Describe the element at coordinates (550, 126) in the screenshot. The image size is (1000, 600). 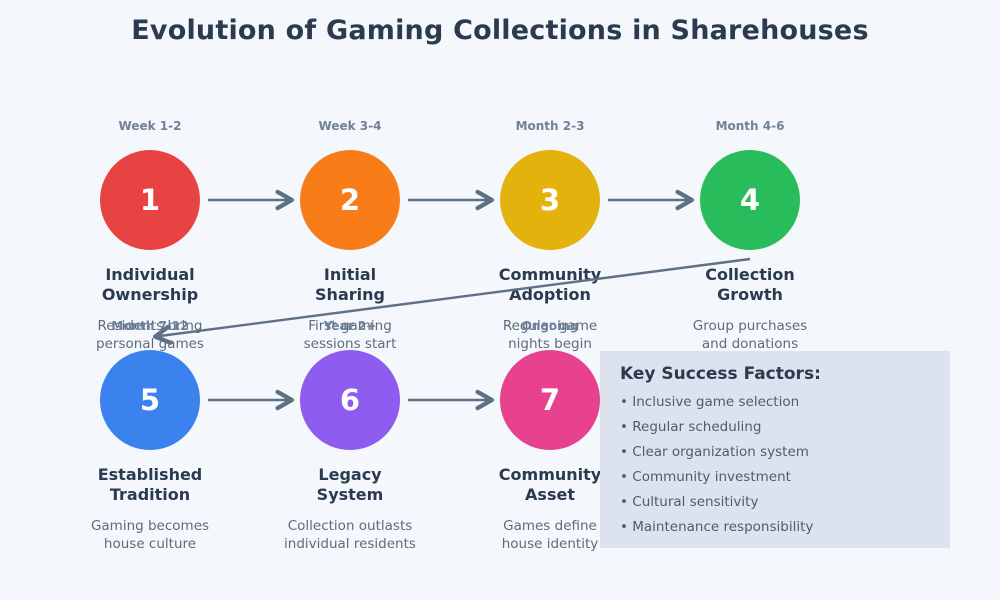
I see `stage-time-label: Month 2-3` at that location.